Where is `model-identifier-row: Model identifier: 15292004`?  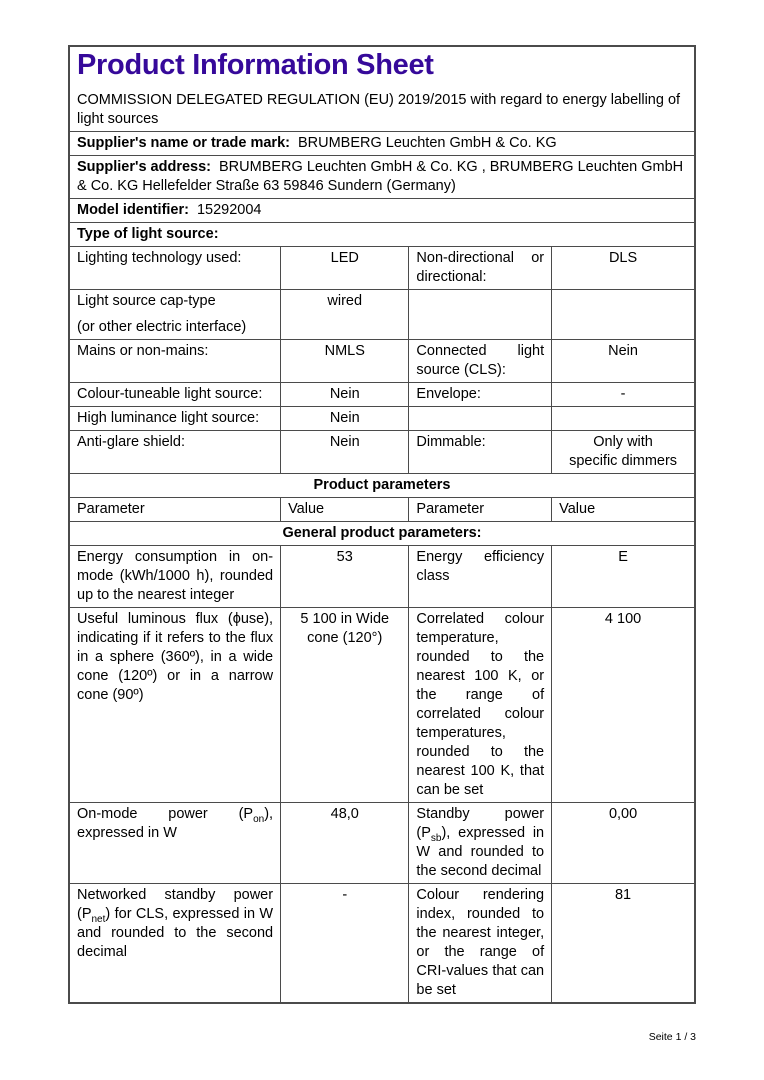 model-identifier-row: Model identifier: 15292004 is located at coordinates (382, 210).